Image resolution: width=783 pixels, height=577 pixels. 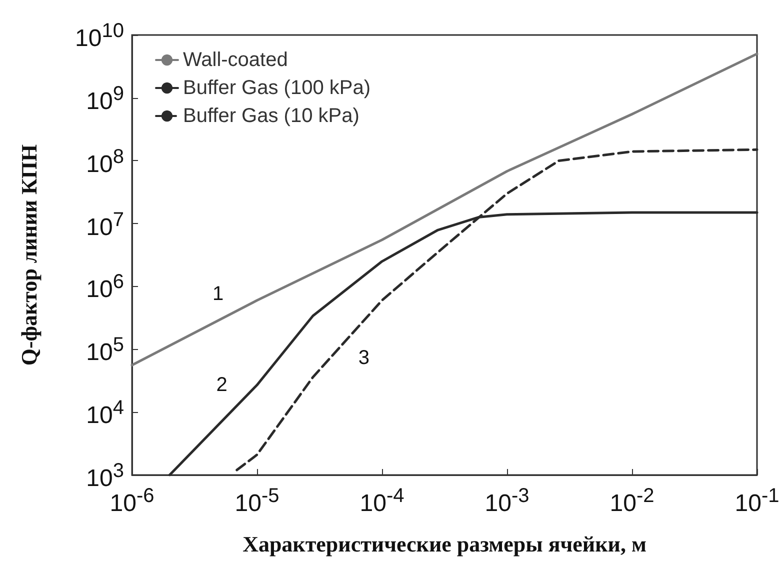 What do you see at coordinates (105, 287) in the screenshot?
I see `y-tick-label: 10$^{6}$` at bounding box center [105, 287].